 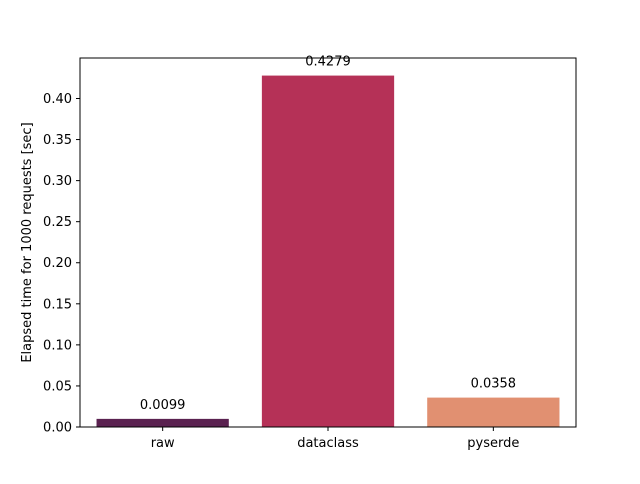 What do you see at coordinates (57, 386) in the screenshot?
I see `y-tick-label: 0.05` at bounding box center [57, 386].